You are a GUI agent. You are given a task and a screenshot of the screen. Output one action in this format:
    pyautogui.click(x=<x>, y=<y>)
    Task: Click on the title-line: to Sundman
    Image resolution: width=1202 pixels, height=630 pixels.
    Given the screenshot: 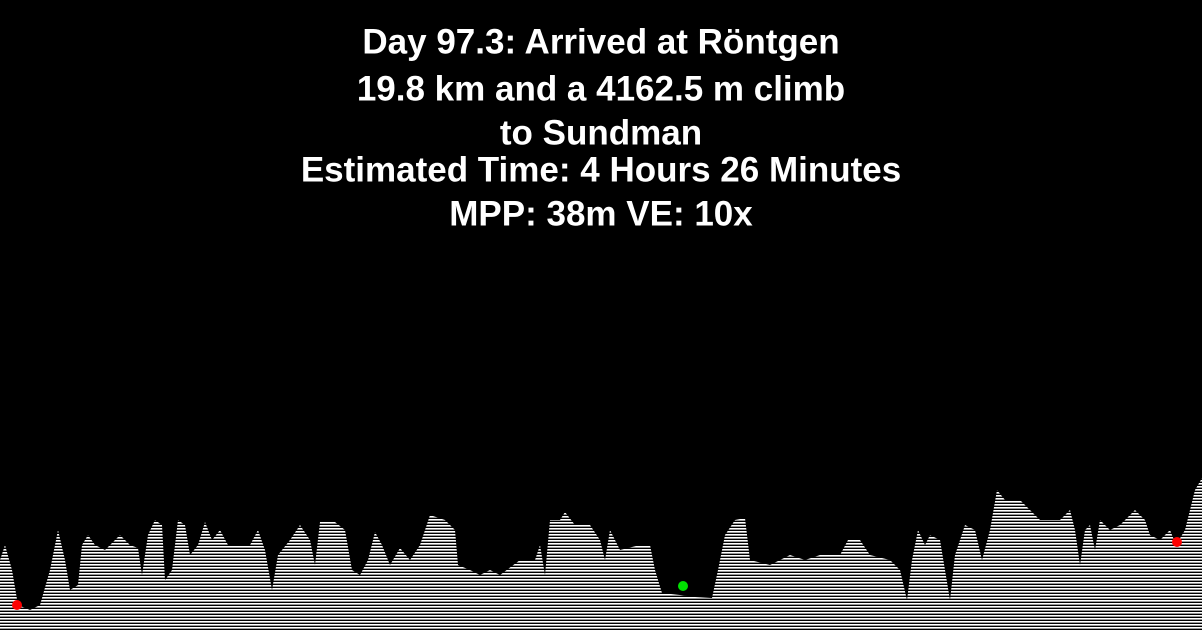 What is the action you would take?
    pyautogui.click(x=601, y=132)
    